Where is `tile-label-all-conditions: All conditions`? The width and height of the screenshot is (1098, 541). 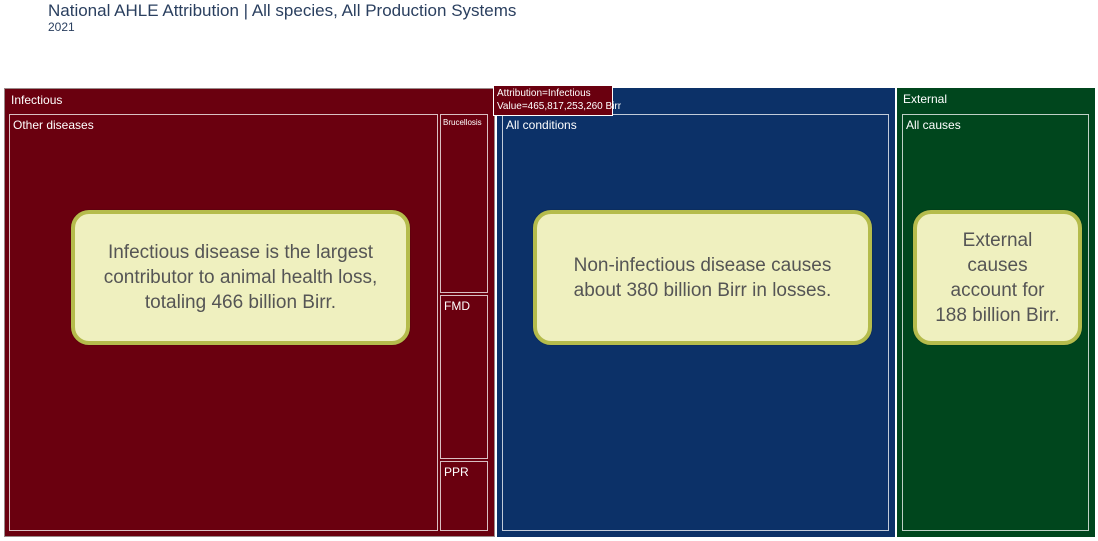
tile-label-all-conditions: All conditions is located at coordinates (541, 125).